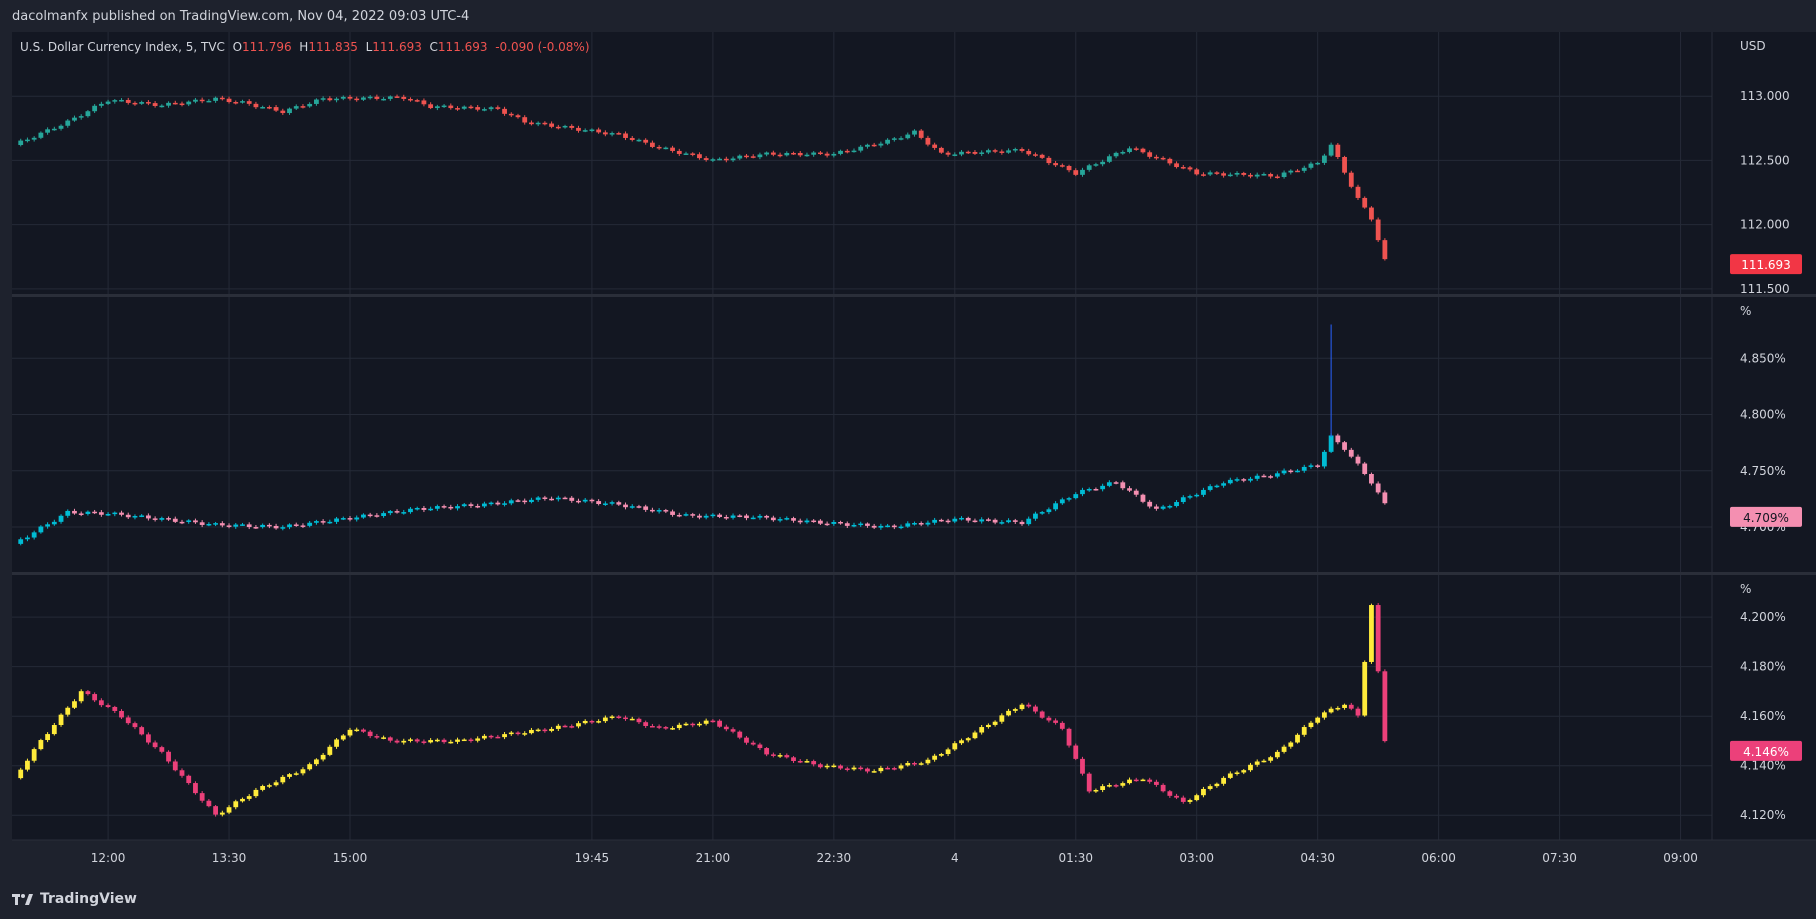 The height and width of the screenshot is (919, 1816). What do you see at coordinates (908, 898) in the screenshot?
I see `brand-footer: TradingView` at bounding box center [908, 898].